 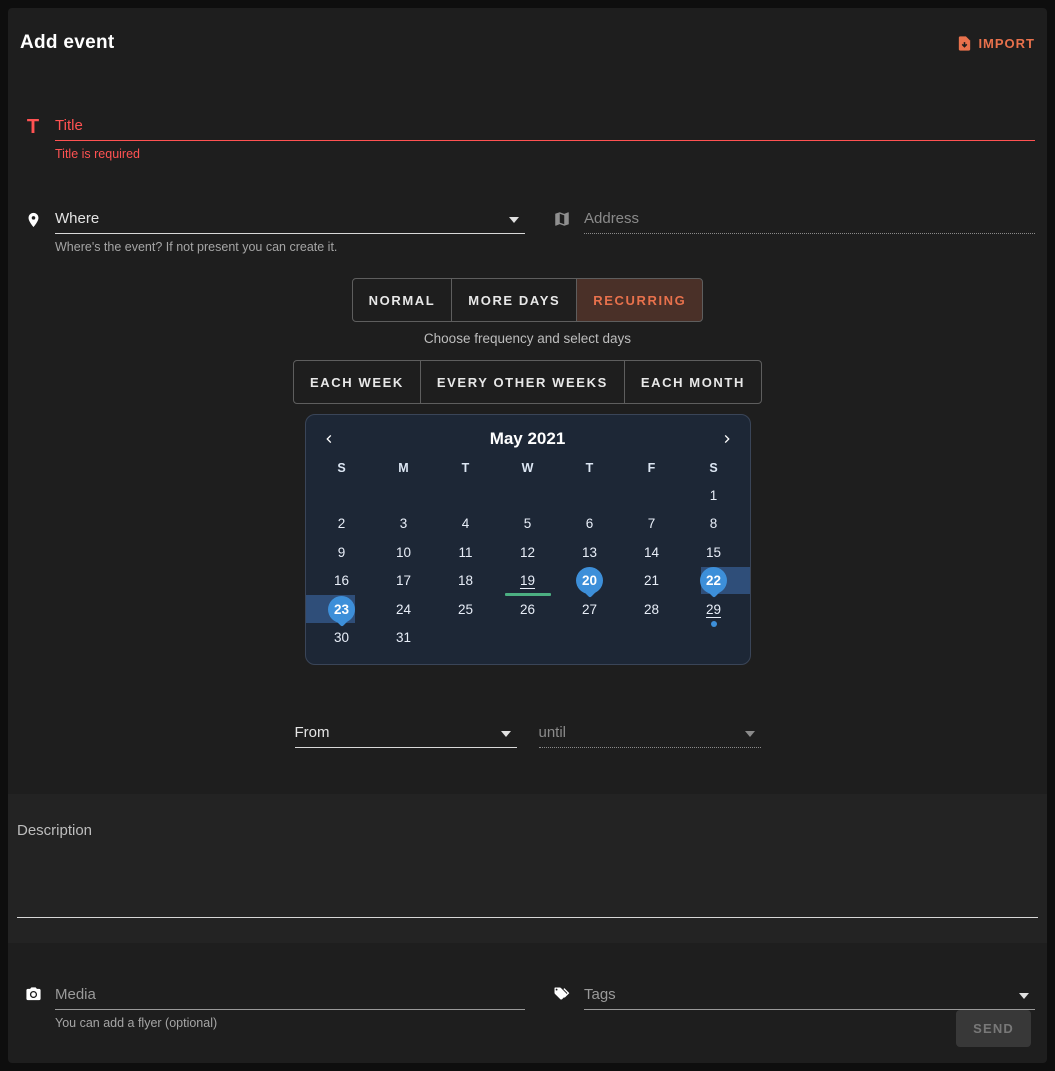 I want to click on calendar-day-10: 10, so click(x=403, y=552).